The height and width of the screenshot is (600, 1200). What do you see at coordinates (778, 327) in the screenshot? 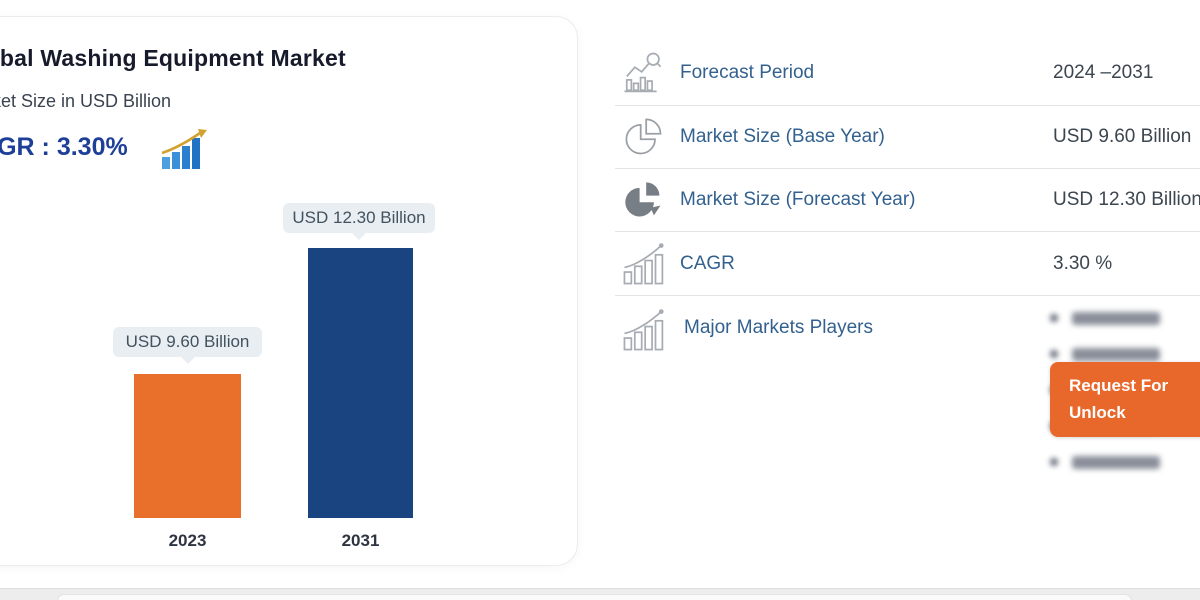
I see `row-label: Major Markets Players` at bounding box center [778, 327].